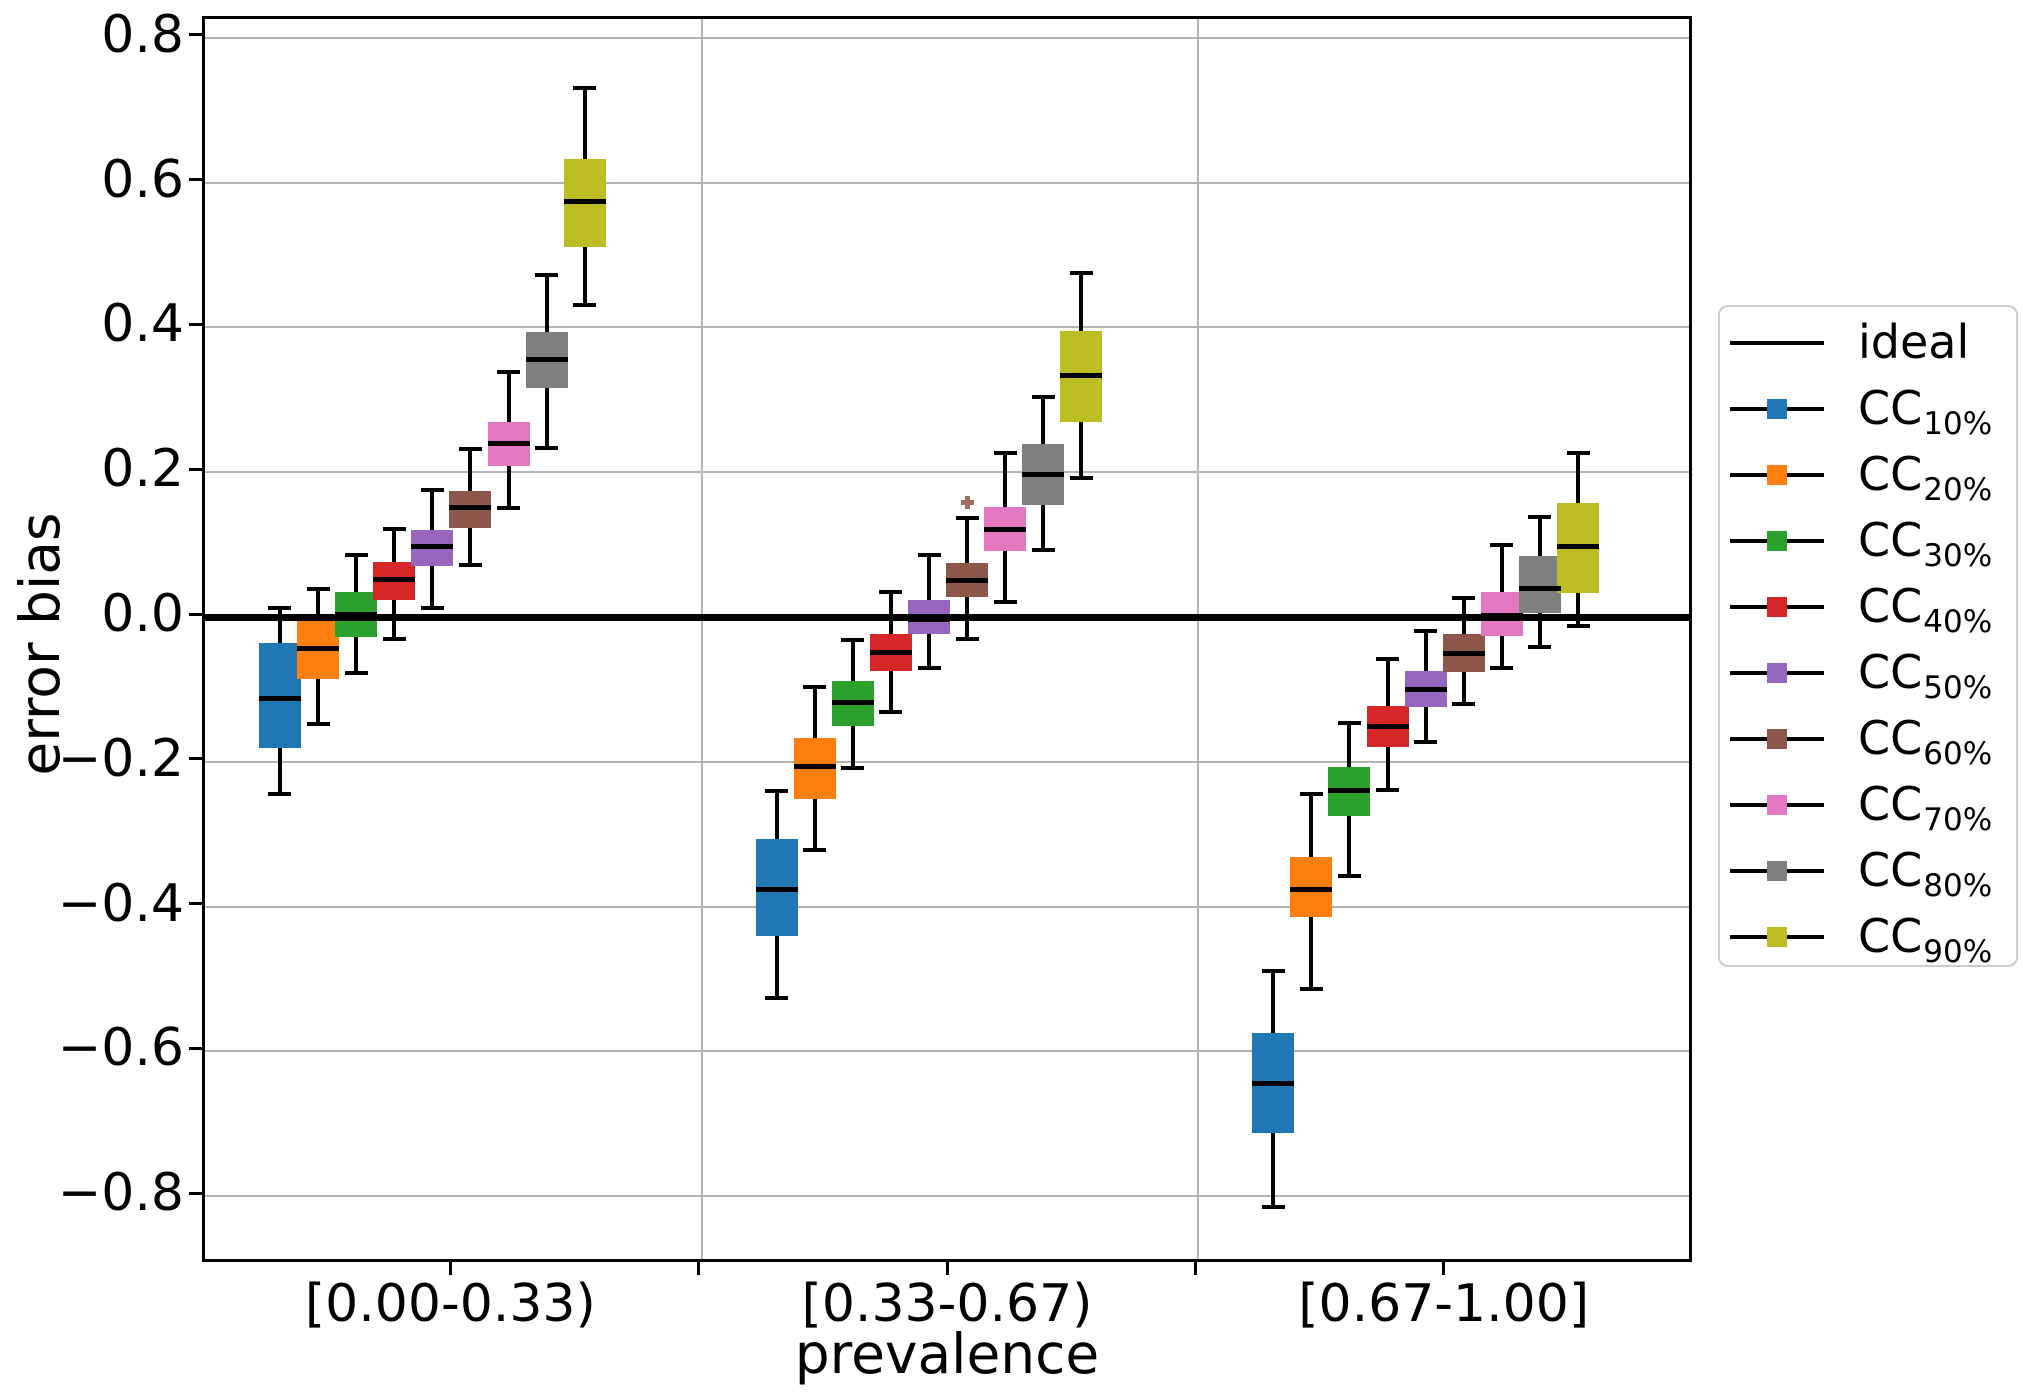 The height and width of the screenshot is (1392, 2023). I want to click on legend-label-subscript: 20%, so click(1958, 490).